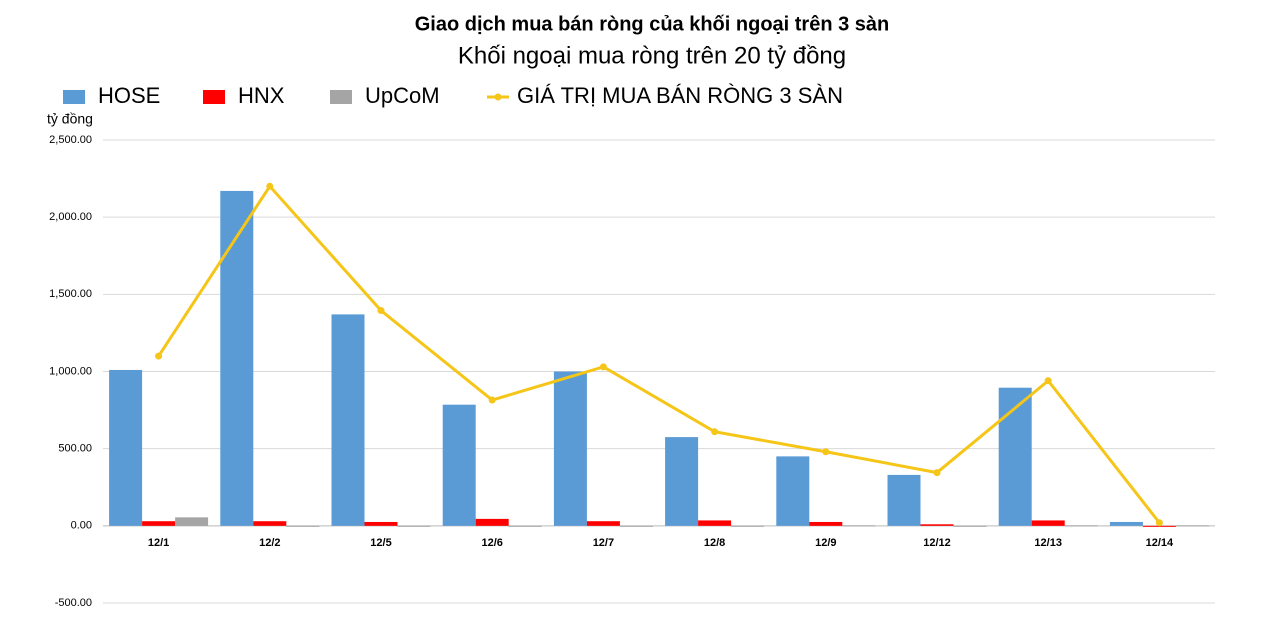  What do you see at coordinates (491, 543) in the screenshot?
I see `x-tick-label: 12/6` at bounding box center [491, 543].